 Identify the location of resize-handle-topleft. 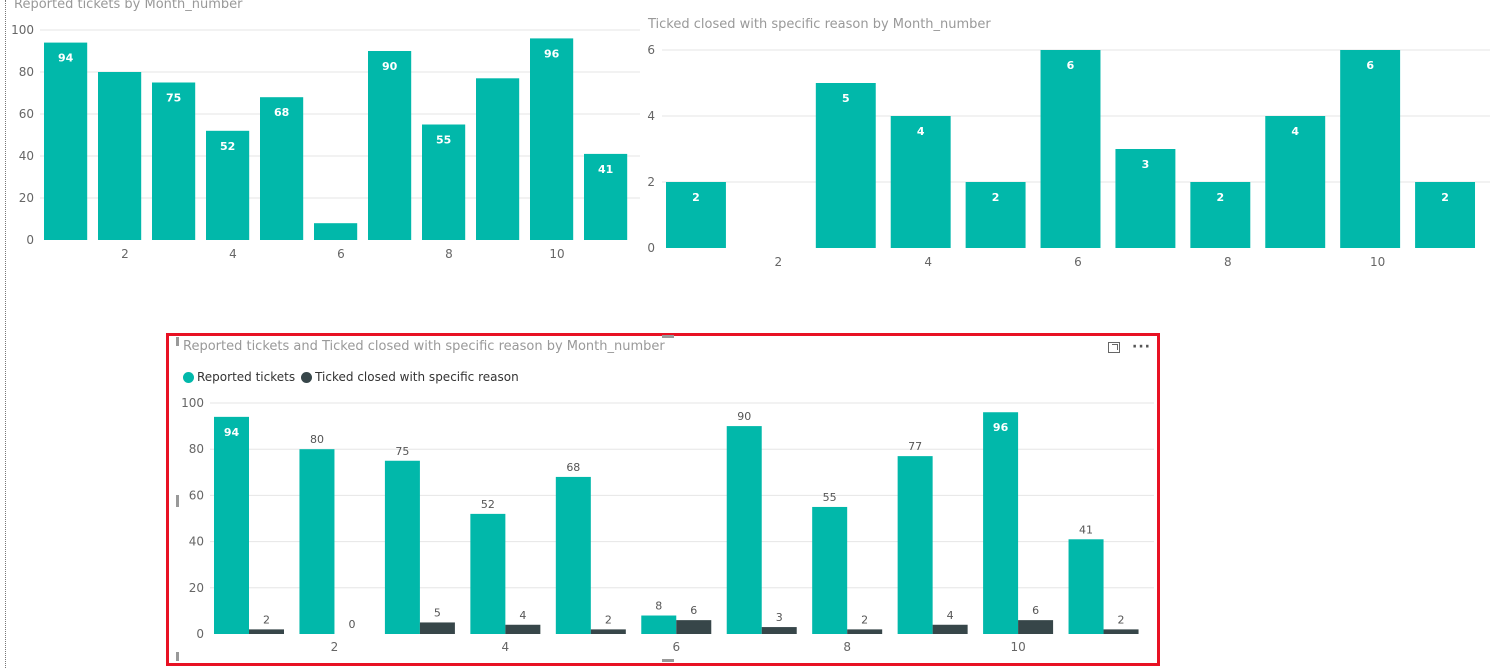
(177, 341).